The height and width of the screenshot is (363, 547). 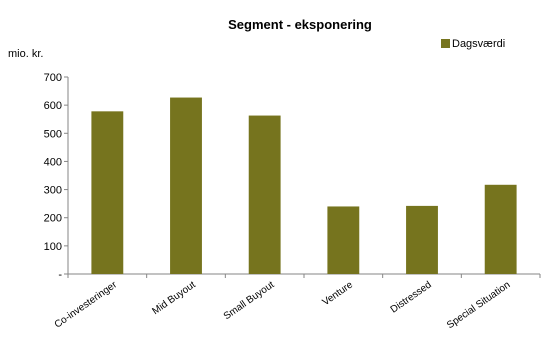 I want to click on y-axis-label: mio. kr., so click(x=25, y=54).